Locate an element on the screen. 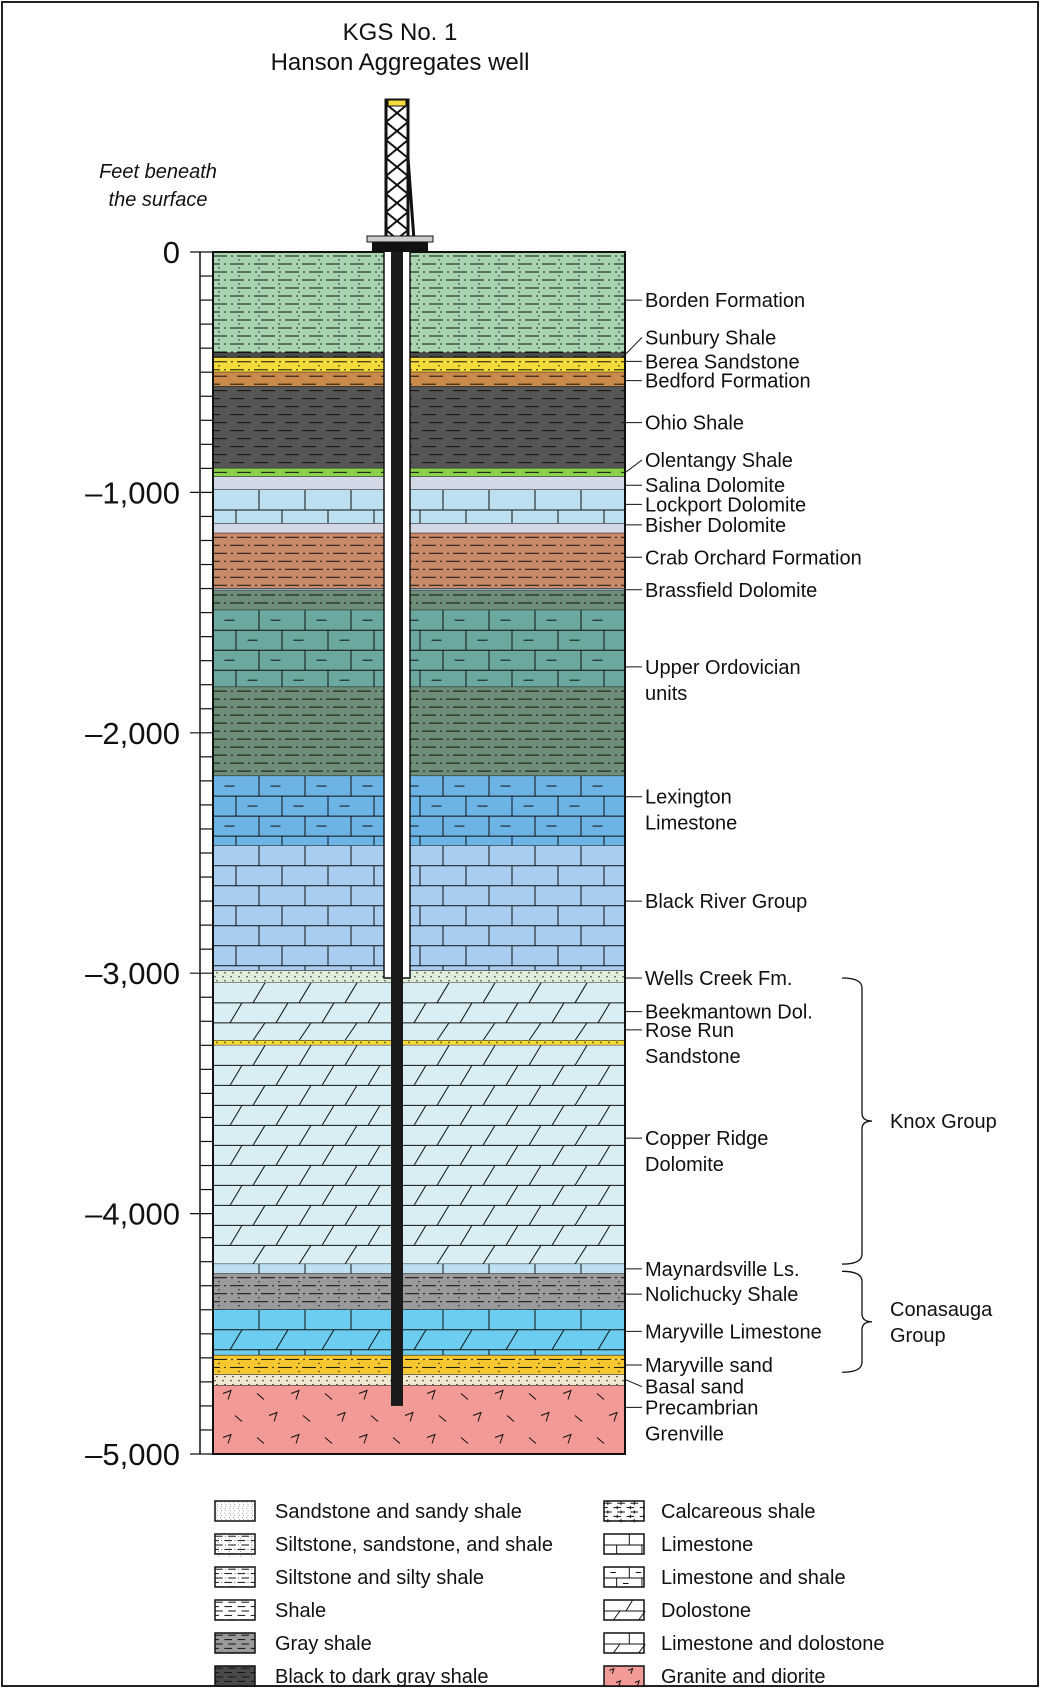 This screenshot has width=1040, height=1688. unit-label: Limestone is located at coordinates (691, 824).